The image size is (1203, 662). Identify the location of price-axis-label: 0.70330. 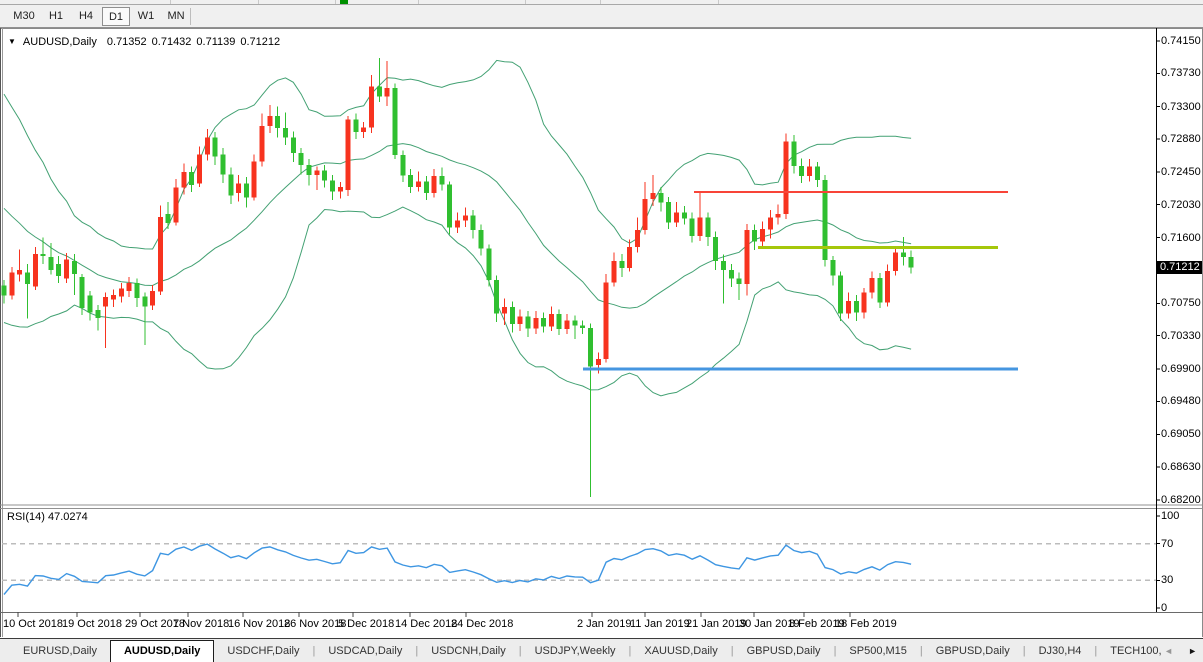
(1181, 335).